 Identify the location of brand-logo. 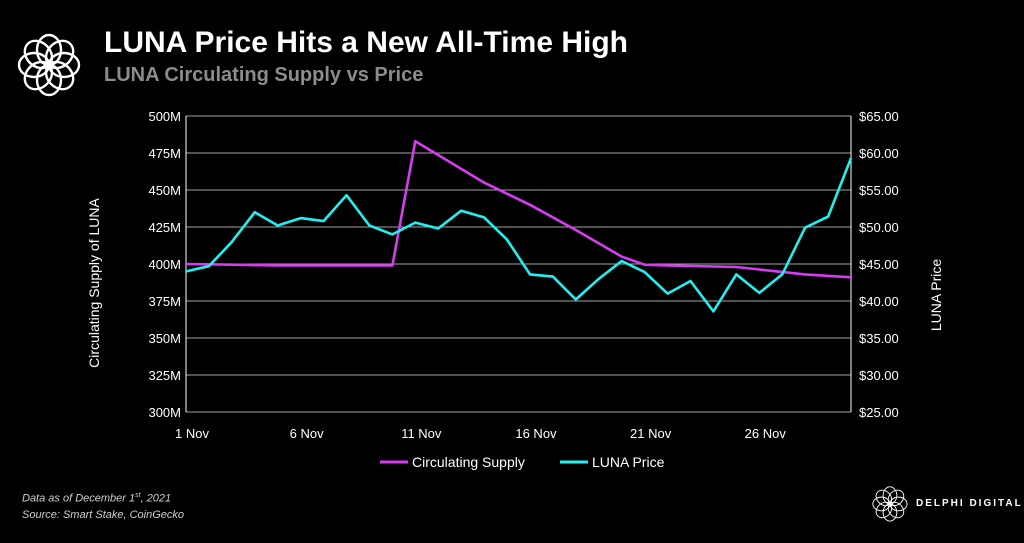
(890, 504).